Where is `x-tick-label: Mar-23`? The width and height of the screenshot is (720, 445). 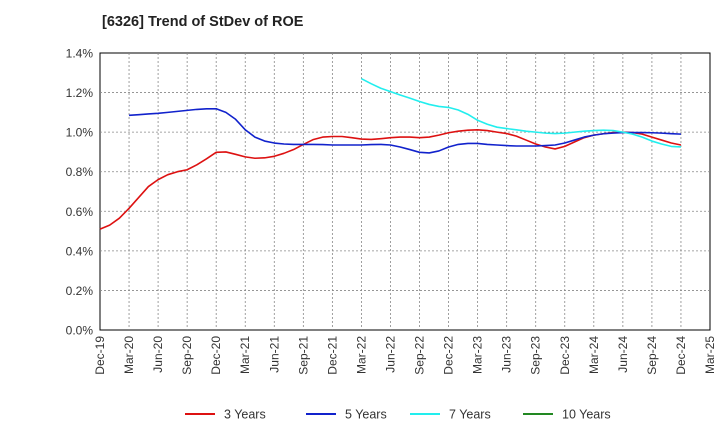
x-tick-label: Mar-23 is located at coordinates (478, 355).